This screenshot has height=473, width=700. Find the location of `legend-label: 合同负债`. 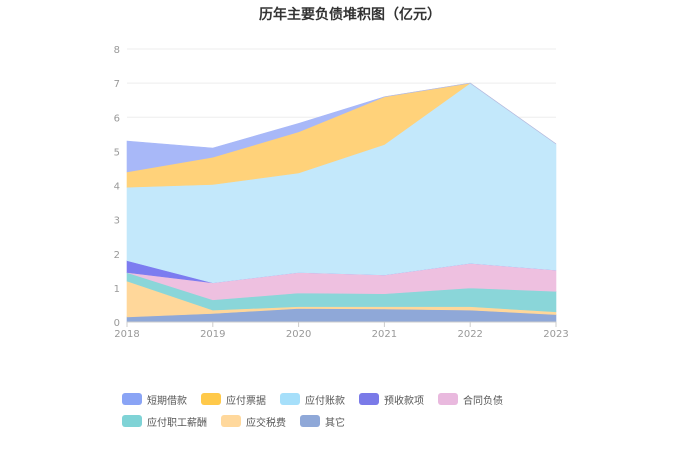

legend-label: 合同负债 is located at coordinates (483, 401).